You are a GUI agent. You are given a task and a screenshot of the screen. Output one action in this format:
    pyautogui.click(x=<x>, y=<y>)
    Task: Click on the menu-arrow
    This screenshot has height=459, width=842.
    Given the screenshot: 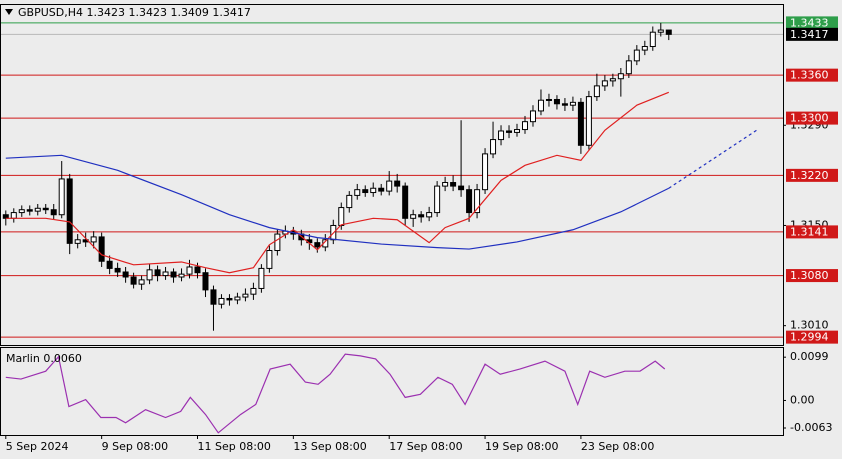 What is the action you would take?
    pyautogui.click(x=9, y=12)
    